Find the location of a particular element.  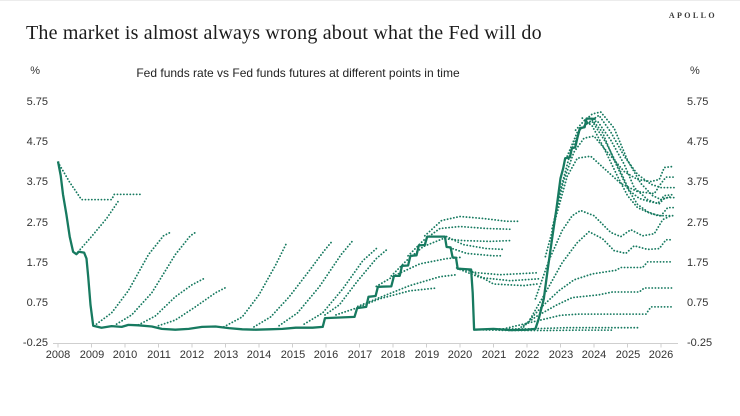

y-tick-label-right: 4.75 is located at coordinates (698, 142).